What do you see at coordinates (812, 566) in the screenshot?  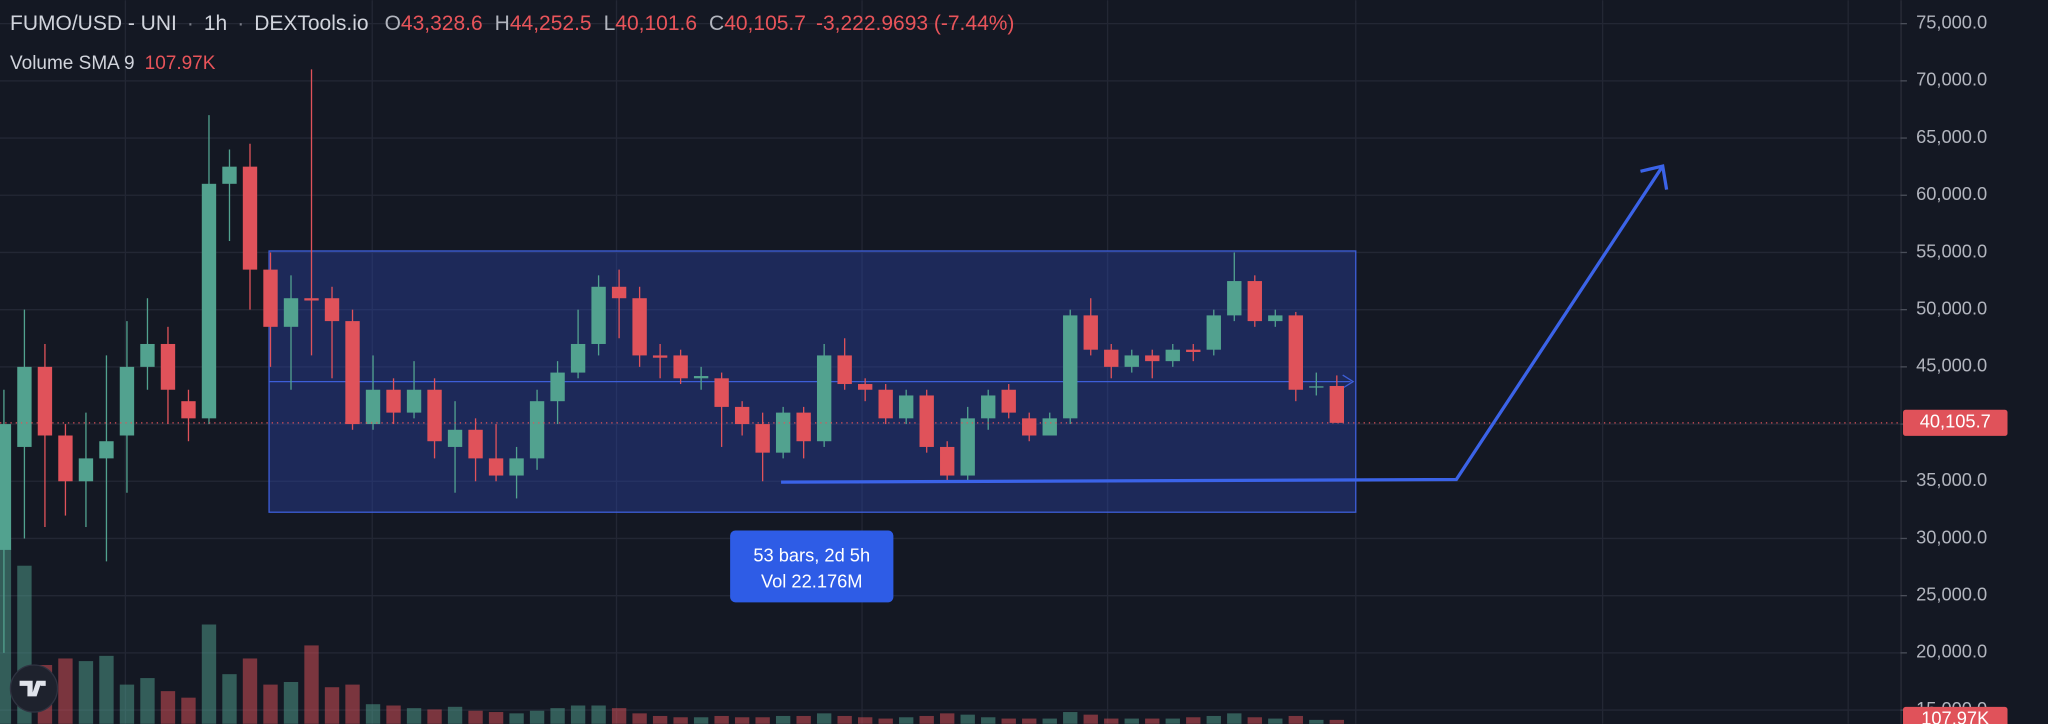 I see `range-info-box` at bounding box center [812, 566].